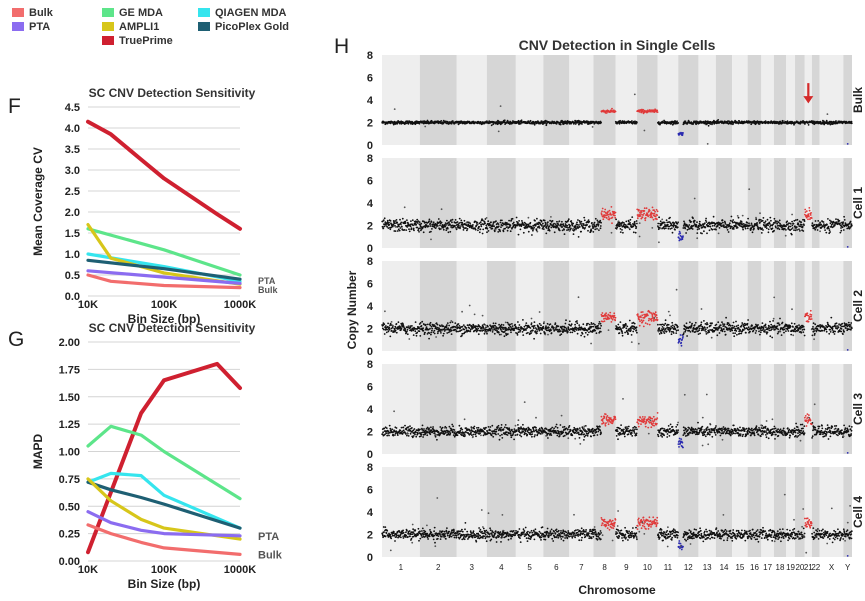  What do you see at coordinates (370, 101) in the screenshot?
I see `y-tick-label: 4` at bounding box center [370, 101].